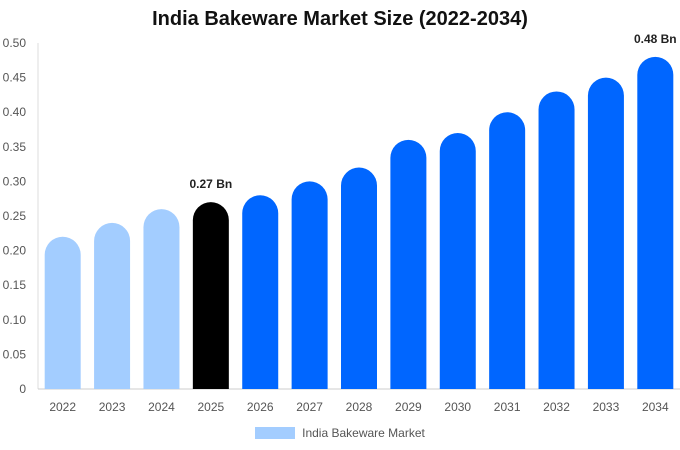 The image size is (680, 450). I want to click on bar-2026, so click(260, 292).